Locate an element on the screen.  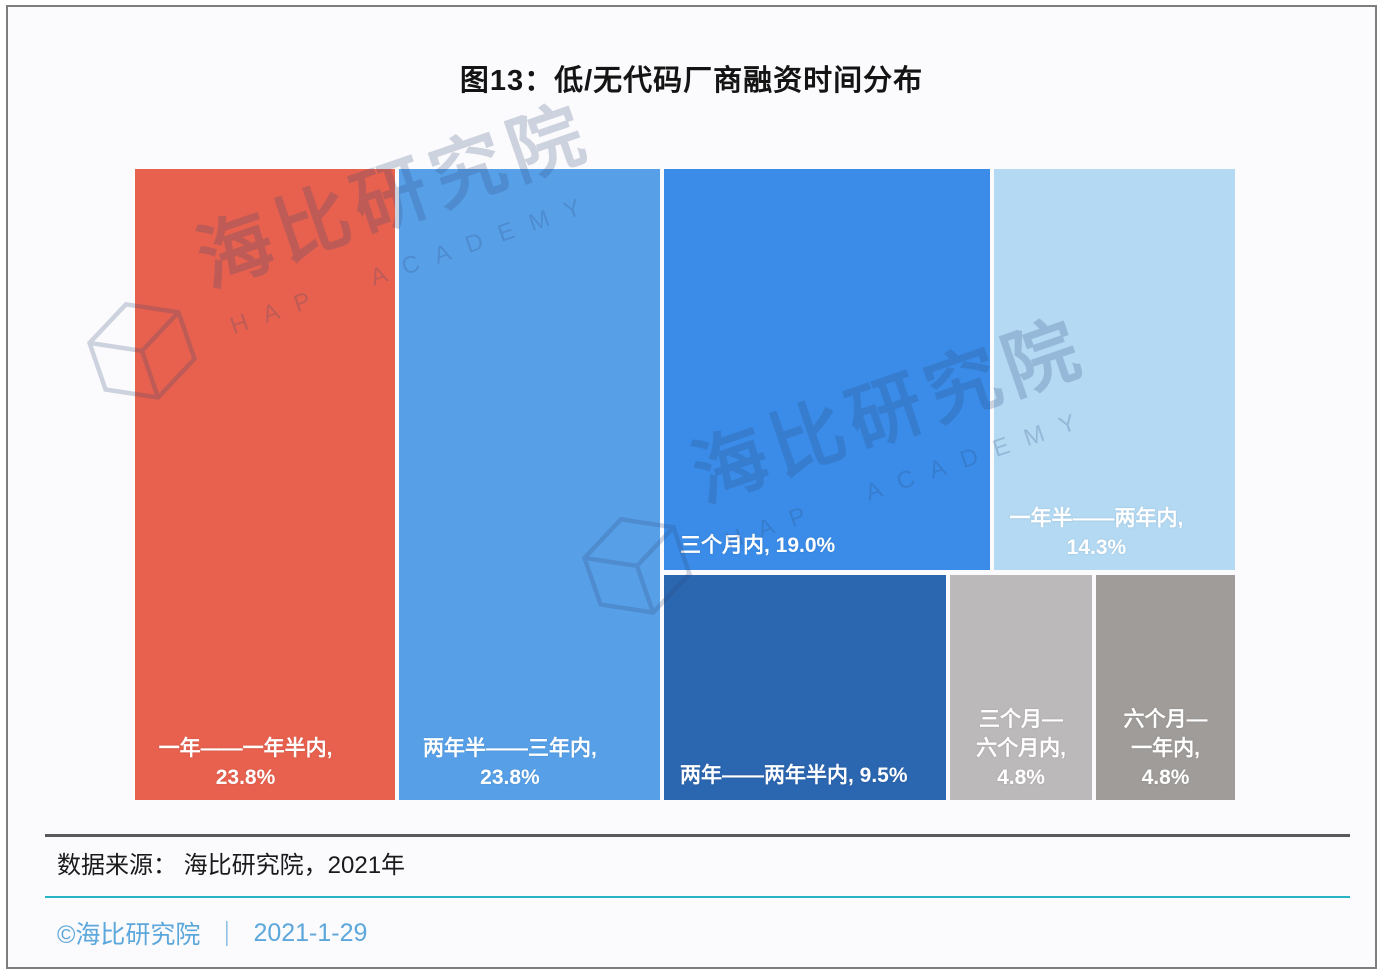
treemap-cell-six-months-to-one-year: 六个月— 一年内, 4.8% is located at coordinates (1165, 687).